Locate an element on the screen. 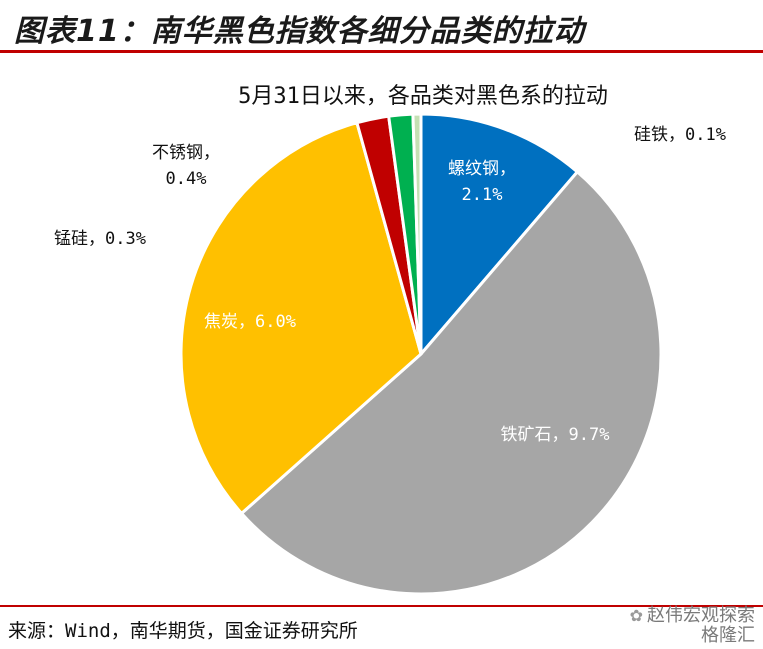 The image size is (763, 649). slice-label-5: 锰硅，0.3% is located at coordinates (100, 239).